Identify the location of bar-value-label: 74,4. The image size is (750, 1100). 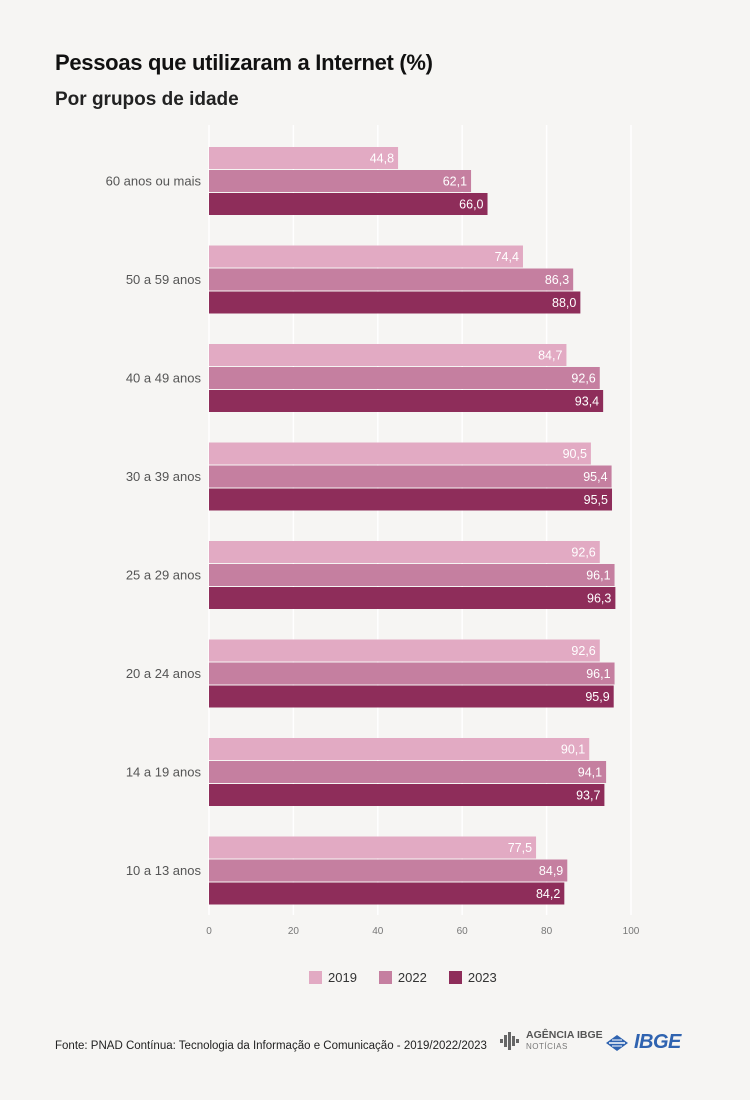
(507, 257).